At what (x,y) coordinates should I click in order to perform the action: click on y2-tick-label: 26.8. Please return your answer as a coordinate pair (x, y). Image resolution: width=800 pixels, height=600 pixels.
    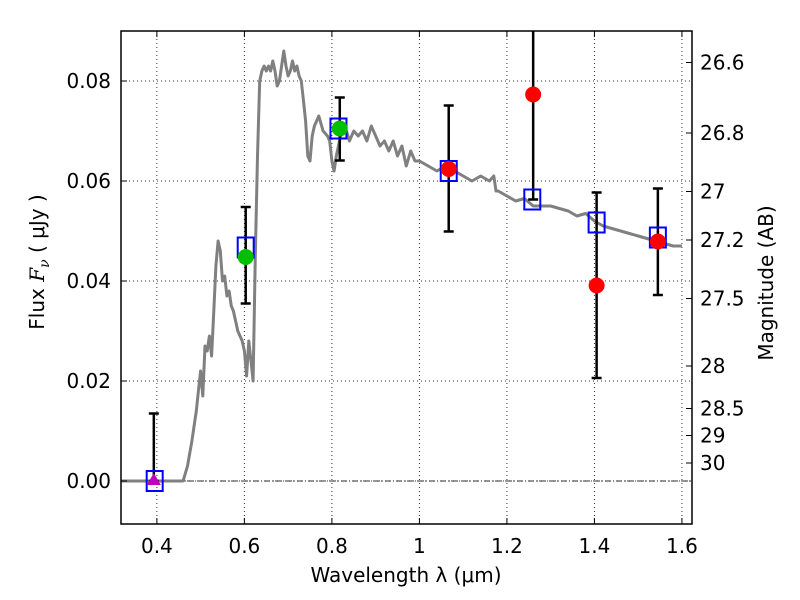
    Looking at the image, I should click on (722, 133).